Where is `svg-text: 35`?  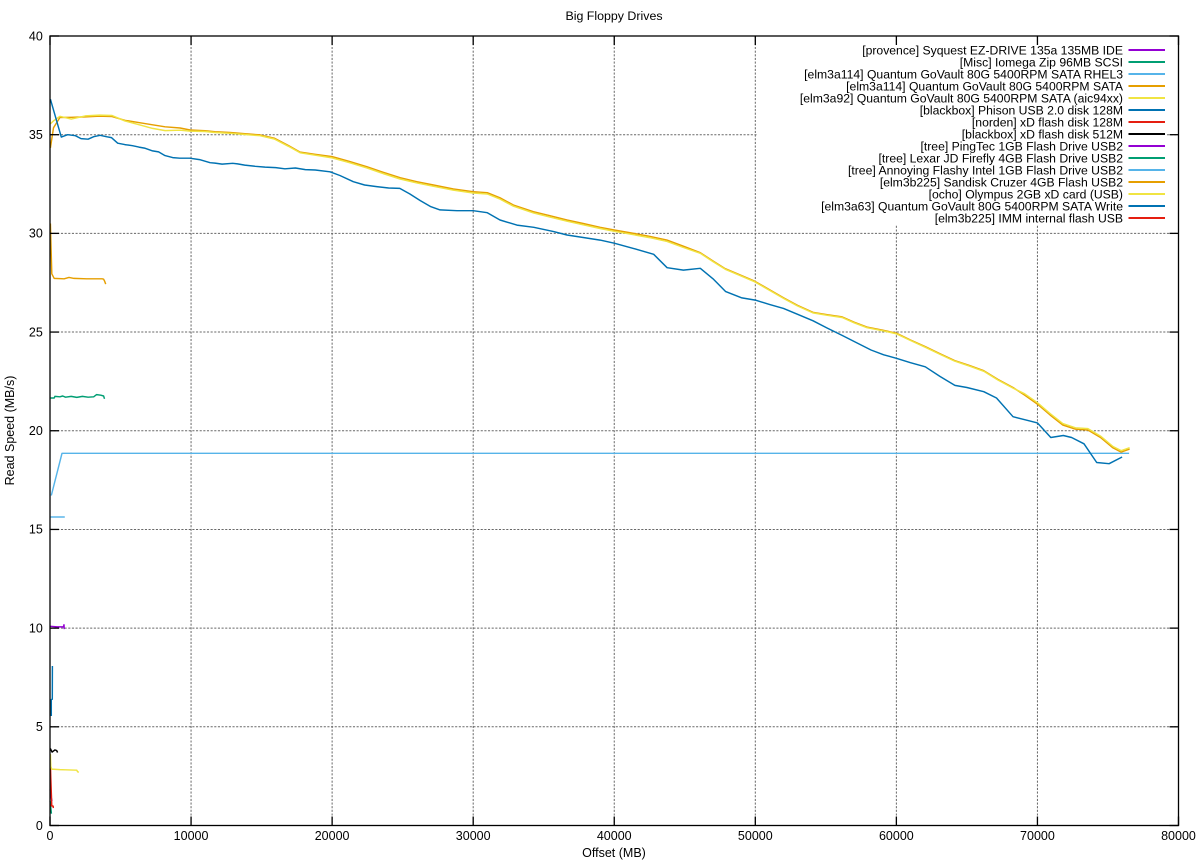 svg-text: 35 is located at coordinates (36, 135).